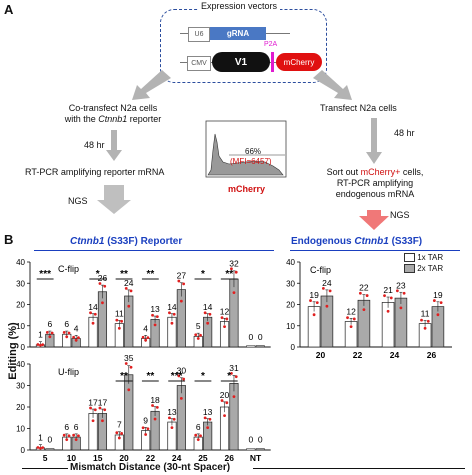 This screenshot has height=475, width=472. Describe the element at coordinates (144, 119) in the screenshot. I see `left-step1-post: reporter` at that location.